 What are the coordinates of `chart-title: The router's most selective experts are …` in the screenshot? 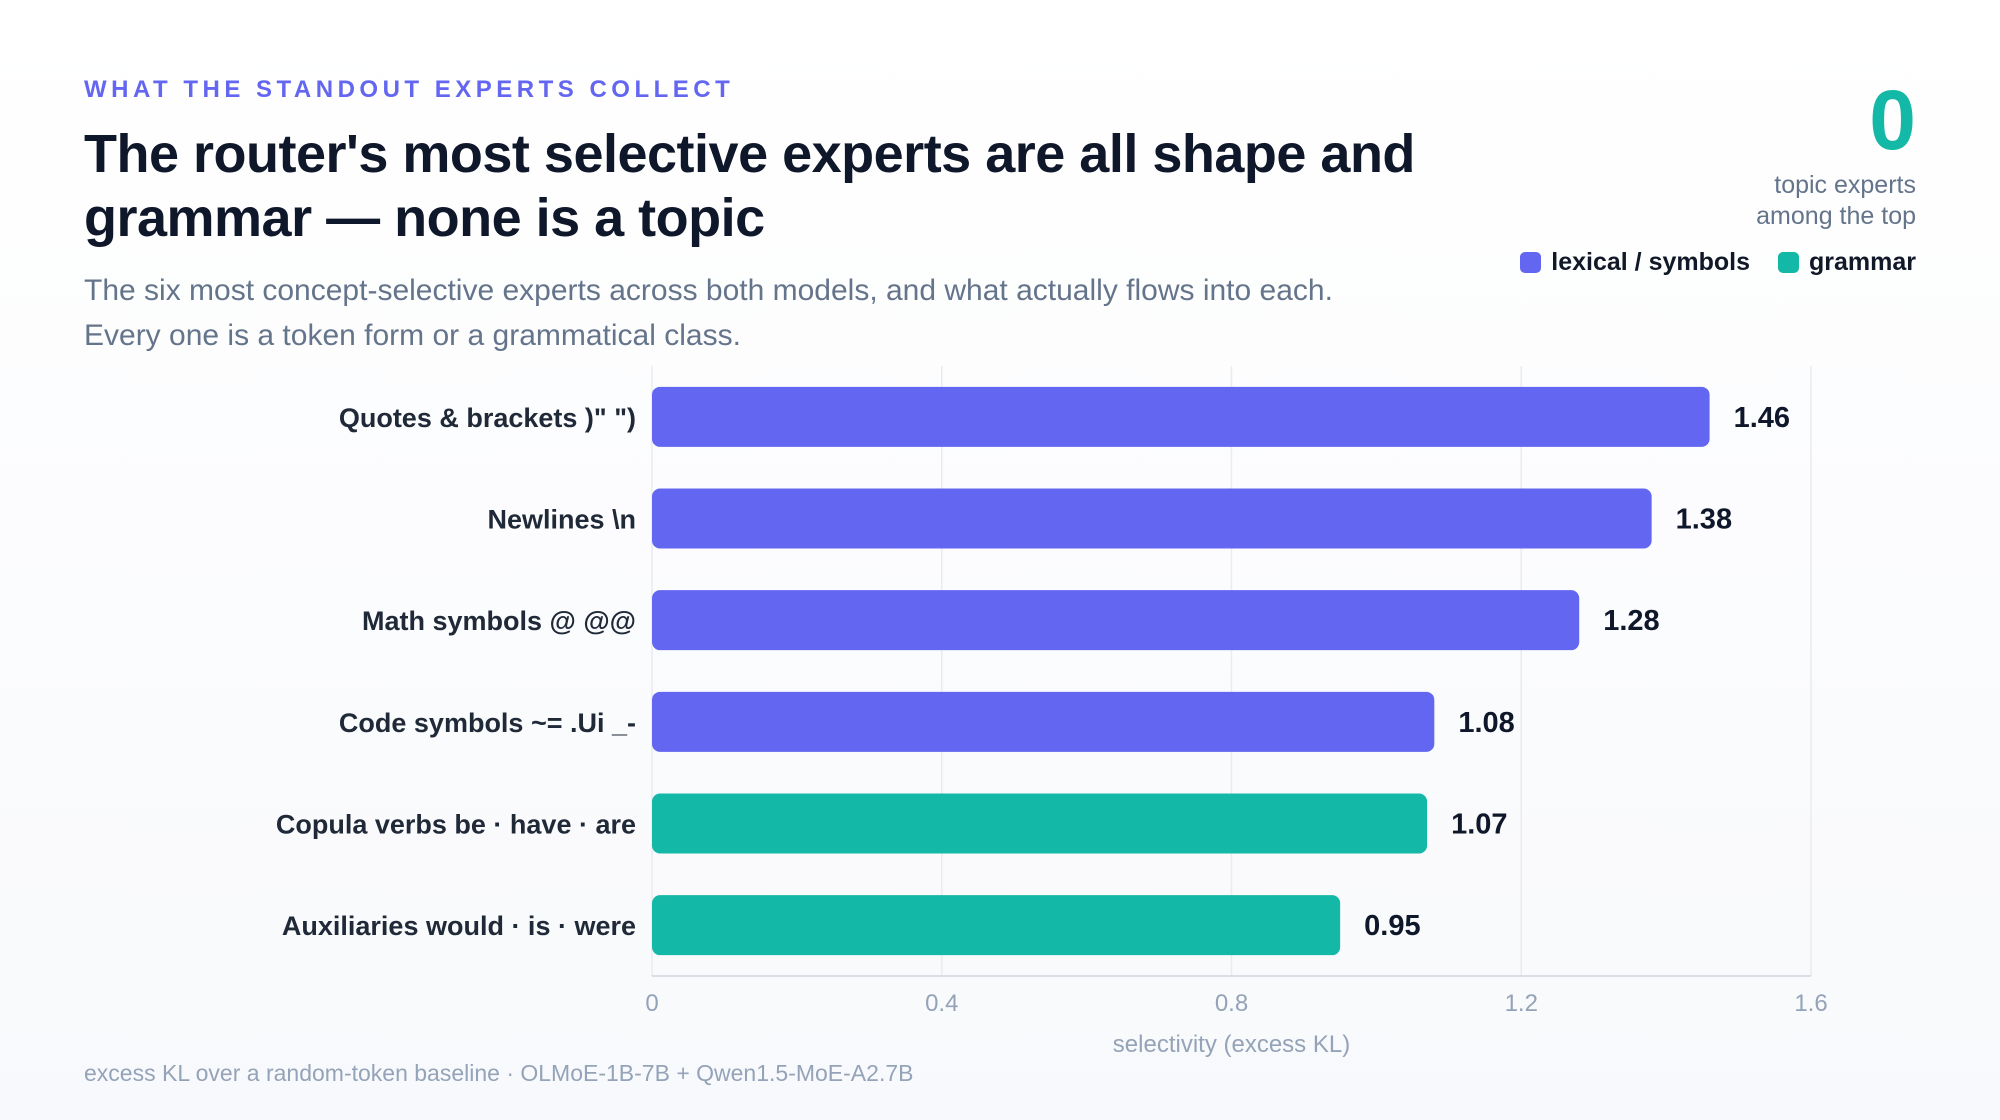 It's located at (794, 186).